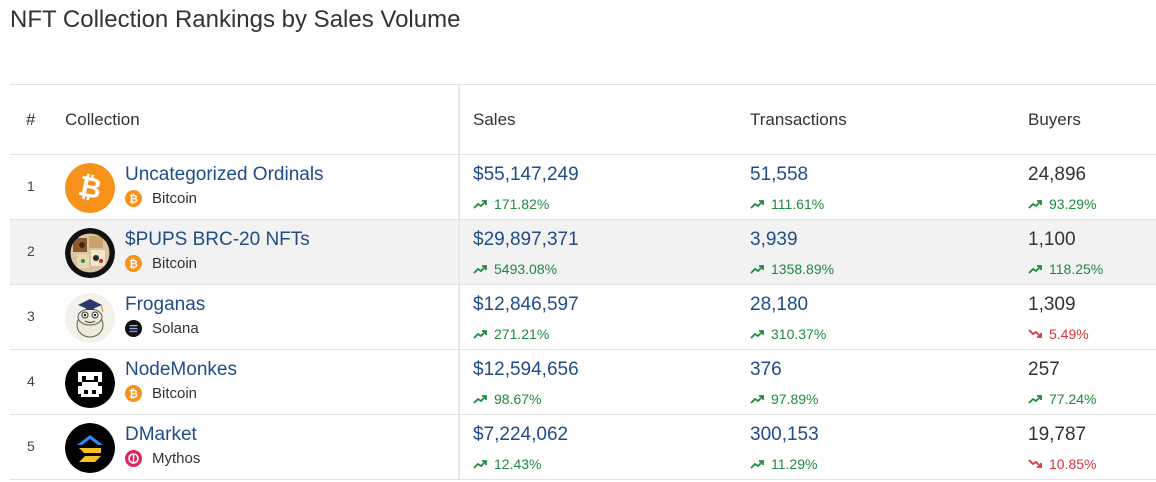 This screenshot has width=1156, height=482. I want to click on chain-label: Solana, so click(162, 328).